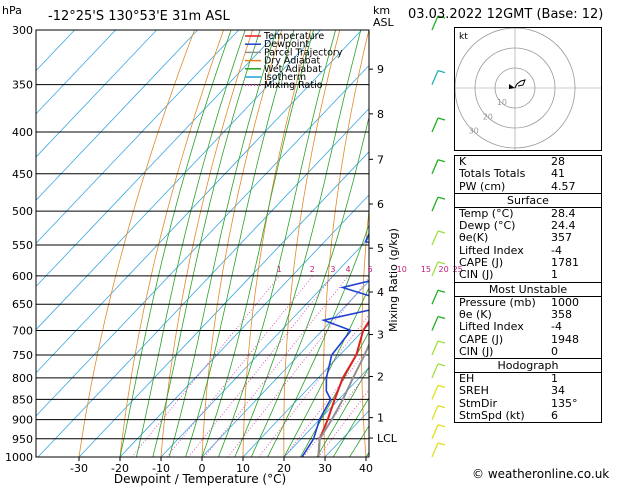 This screenshot has width=629, height=486. I want to click on km-tick-label: 4, so click(380, 292).